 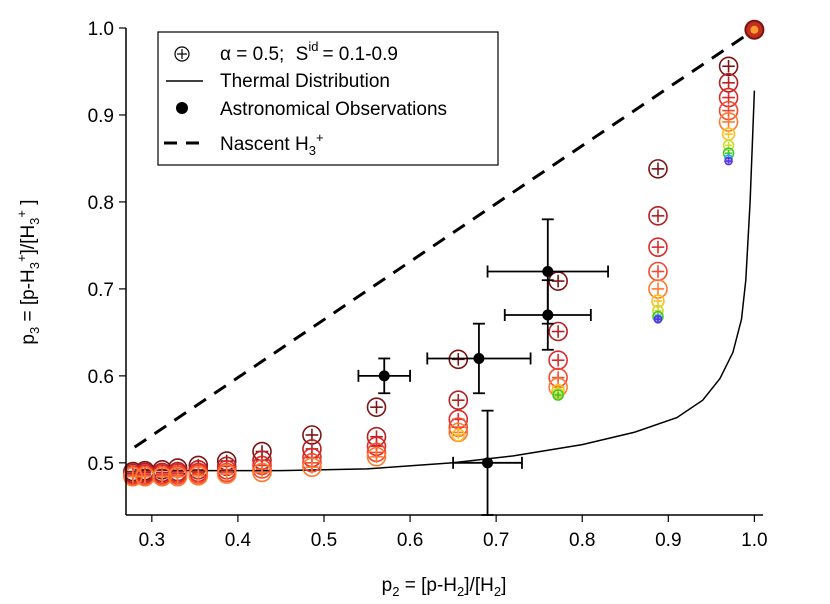 I want to click on model-marker-s0.3-10, so click(x=558, y=331).